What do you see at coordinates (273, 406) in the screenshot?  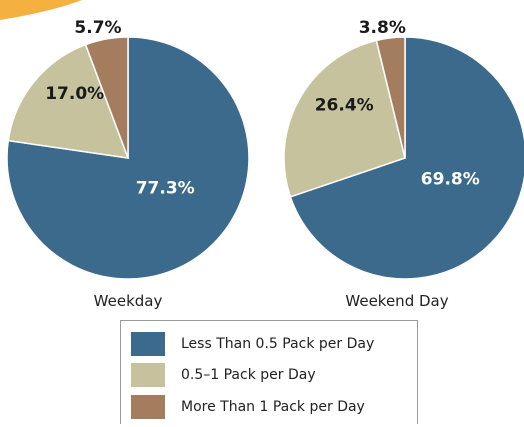 I see `legend-label: More Than 1 Pack per Day` at bounding box center [273, 406].